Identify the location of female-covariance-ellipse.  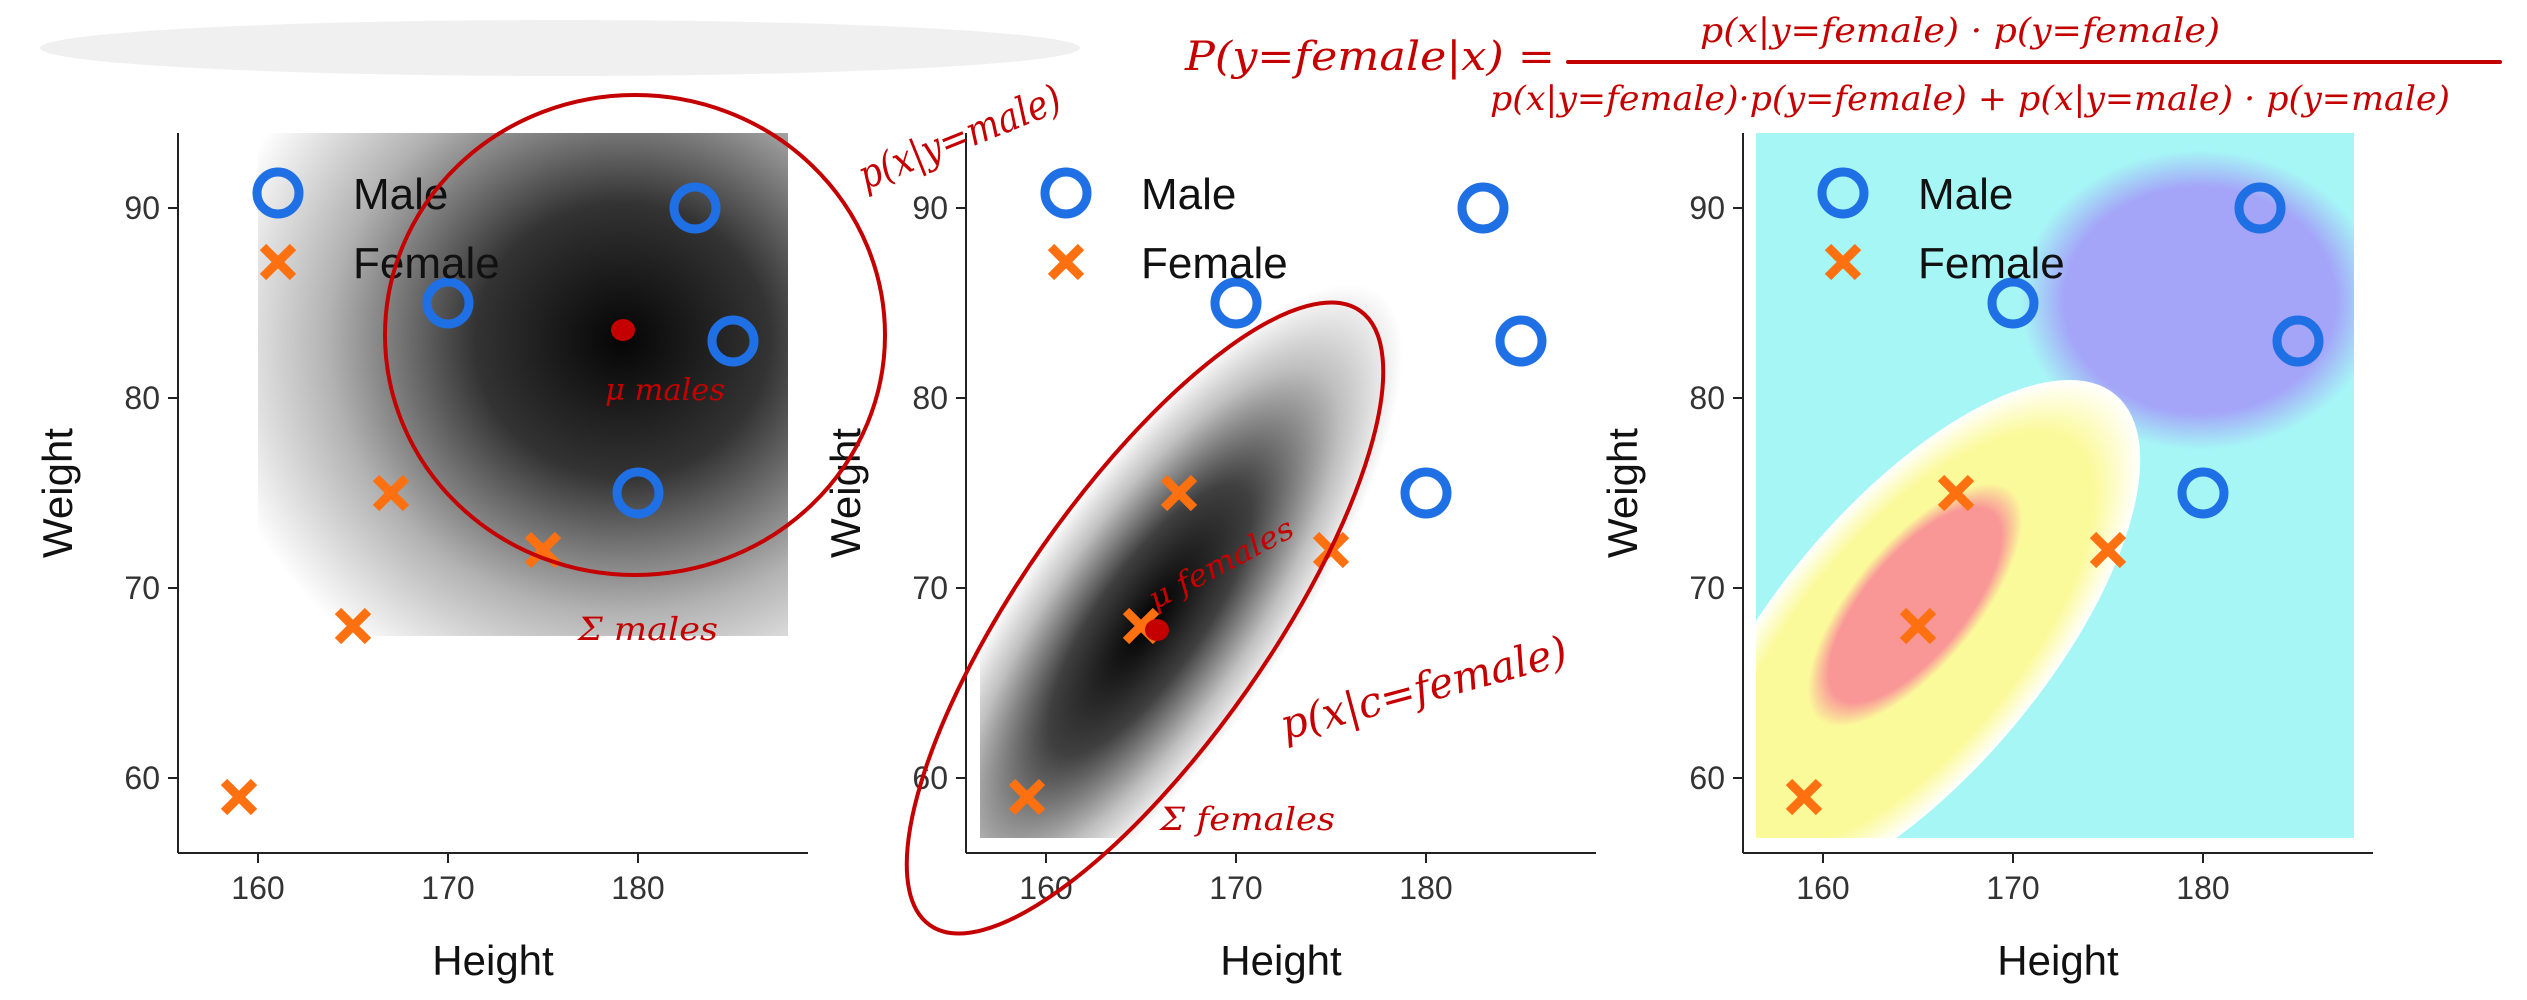
(1145, 618).